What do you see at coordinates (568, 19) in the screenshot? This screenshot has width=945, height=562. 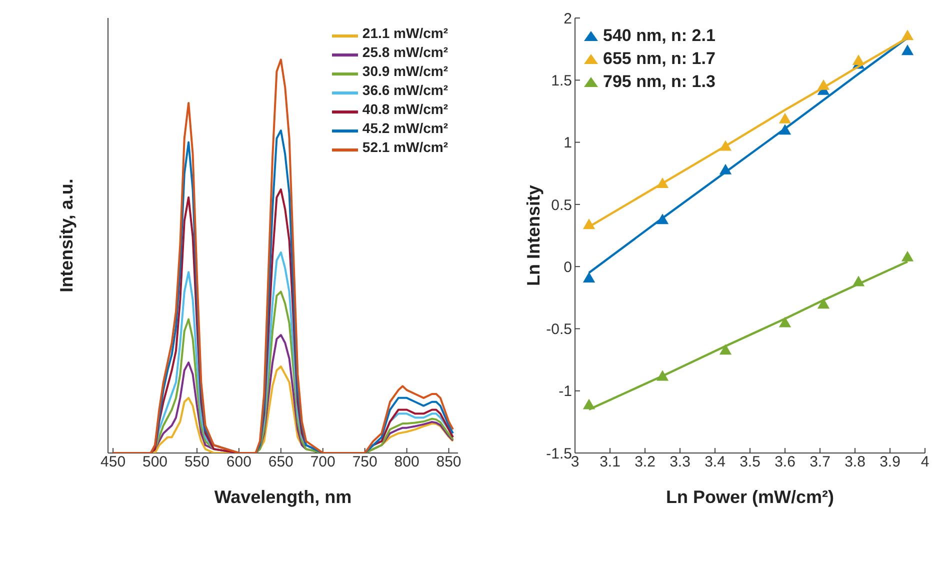 I see `y-tick-label: 2` at bounding box center [568, 19].